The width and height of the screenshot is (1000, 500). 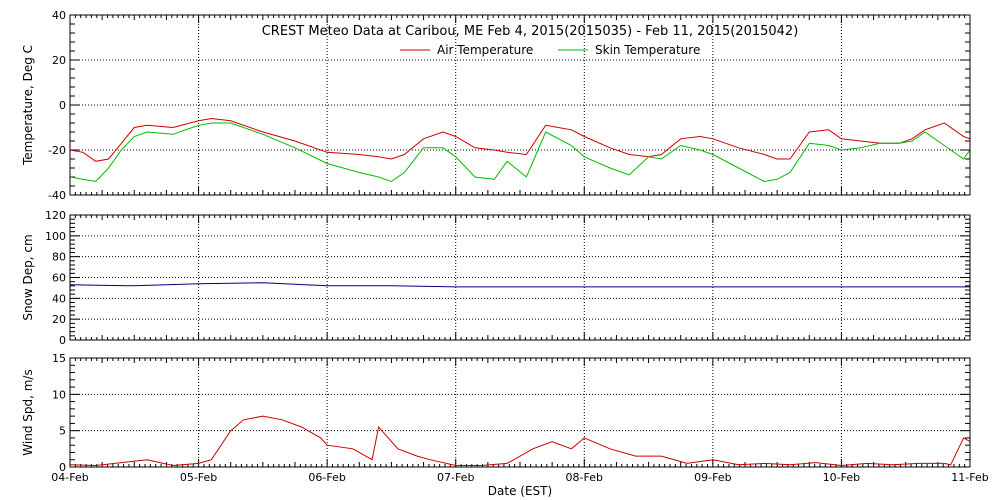 What do you see at coordinates (520, 139) in the screenshot?
I see `series-air-temperature-line` at bounding box center [520, 139].